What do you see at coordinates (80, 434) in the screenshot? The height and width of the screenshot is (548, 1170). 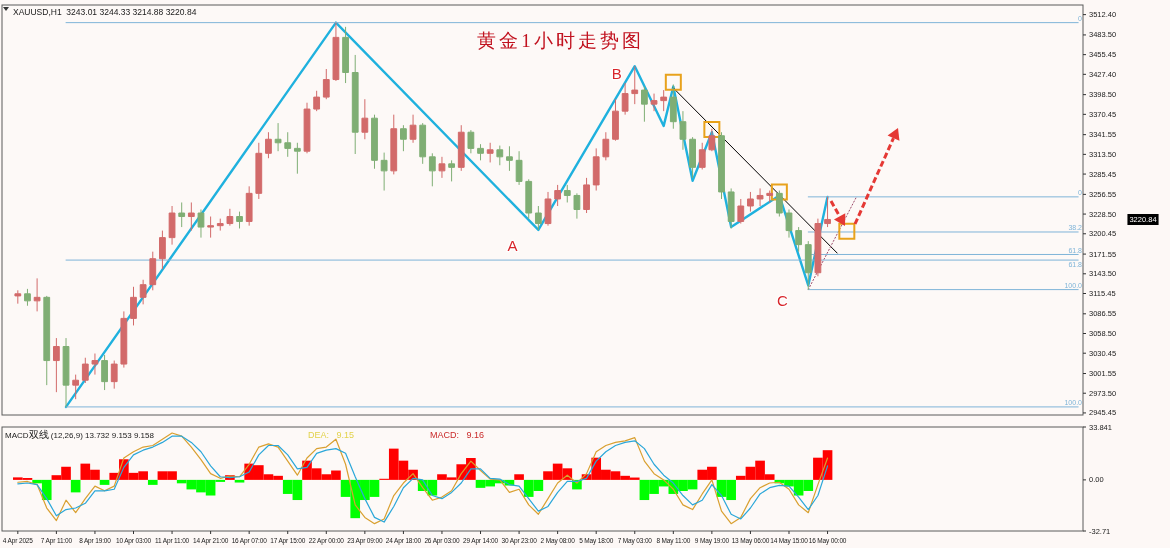 I see `annotation: MACD双线 (12,26,9) 13.732 9.153 9.158` at bounding box center [80, 434].